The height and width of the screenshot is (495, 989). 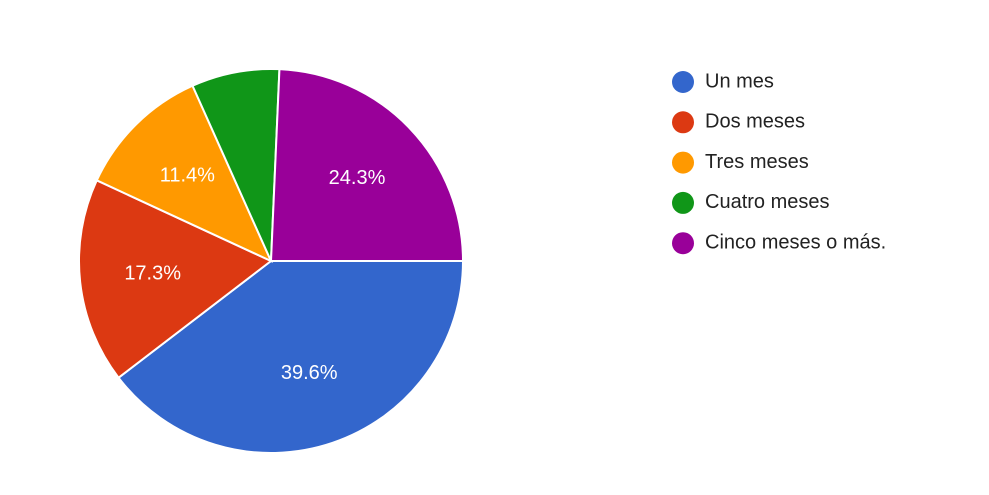 I want to click on legend-label: Tres meses, so click(x=757, y=162).